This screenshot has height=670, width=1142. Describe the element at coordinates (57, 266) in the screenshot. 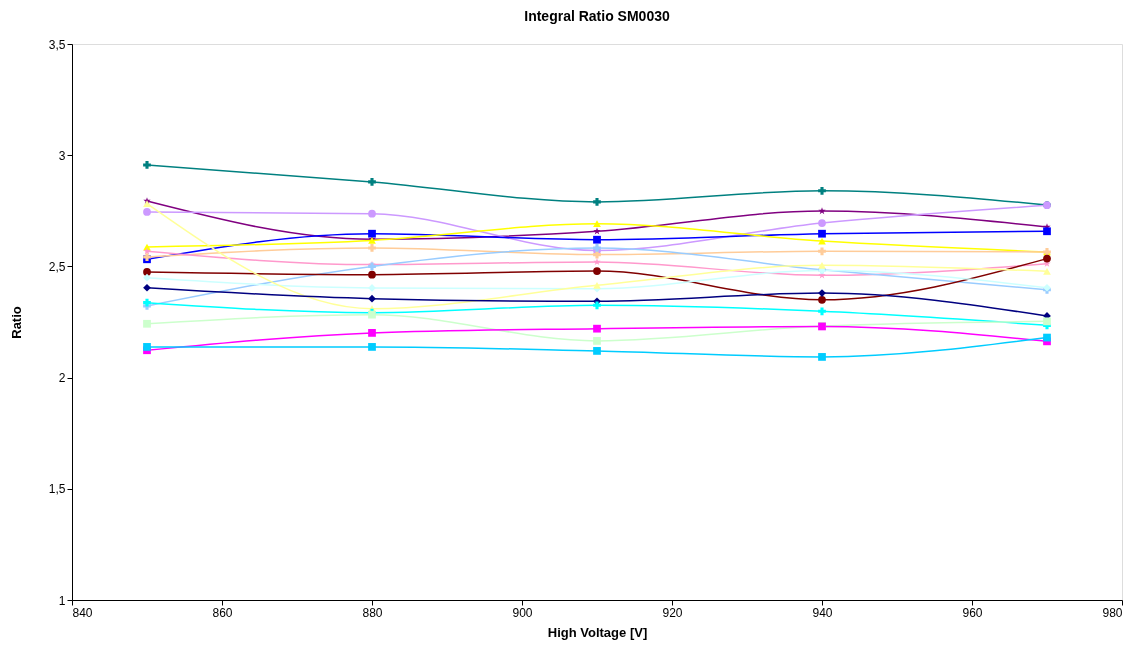

I see `y-tick-label: 2,5` at that location.